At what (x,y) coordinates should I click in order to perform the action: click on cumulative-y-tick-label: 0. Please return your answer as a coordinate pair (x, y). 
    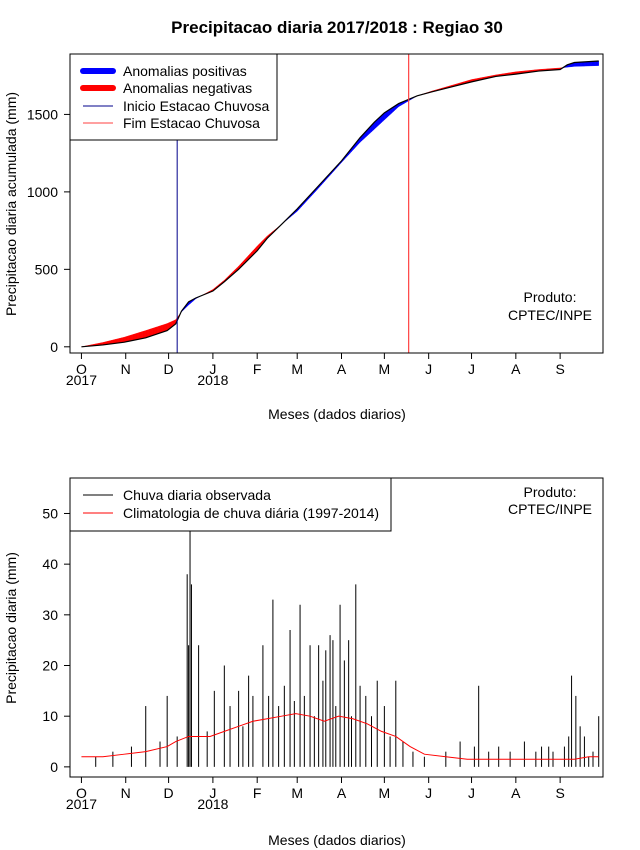
    Looking at the image, I should click on (54, 347).